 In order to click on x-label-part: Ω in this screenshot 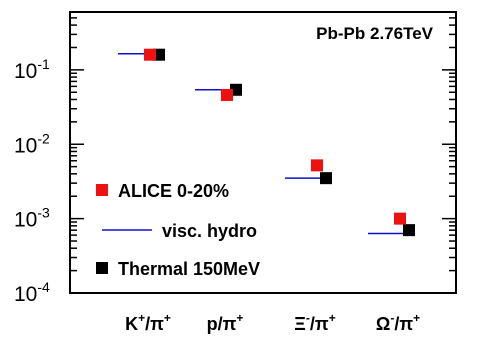, I will do `click(383, 324)`.